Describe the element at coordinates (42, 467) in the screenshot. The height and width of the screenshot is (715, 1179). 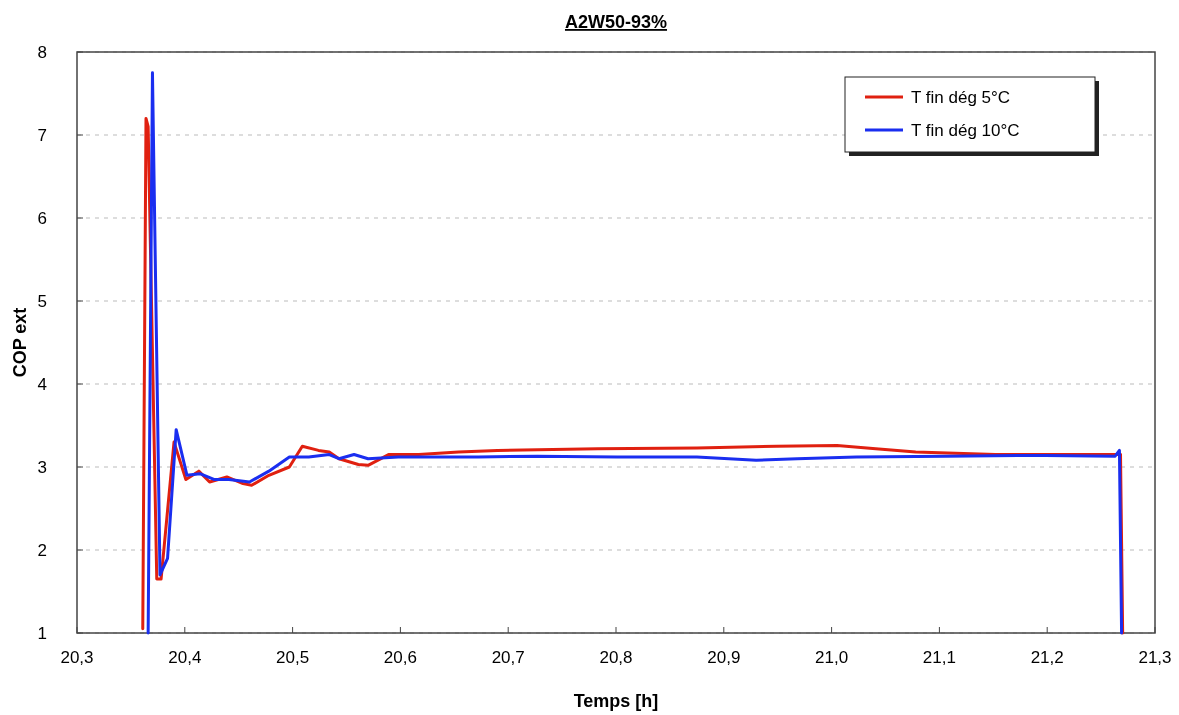
I see `y-tick-label: 3` at that location.